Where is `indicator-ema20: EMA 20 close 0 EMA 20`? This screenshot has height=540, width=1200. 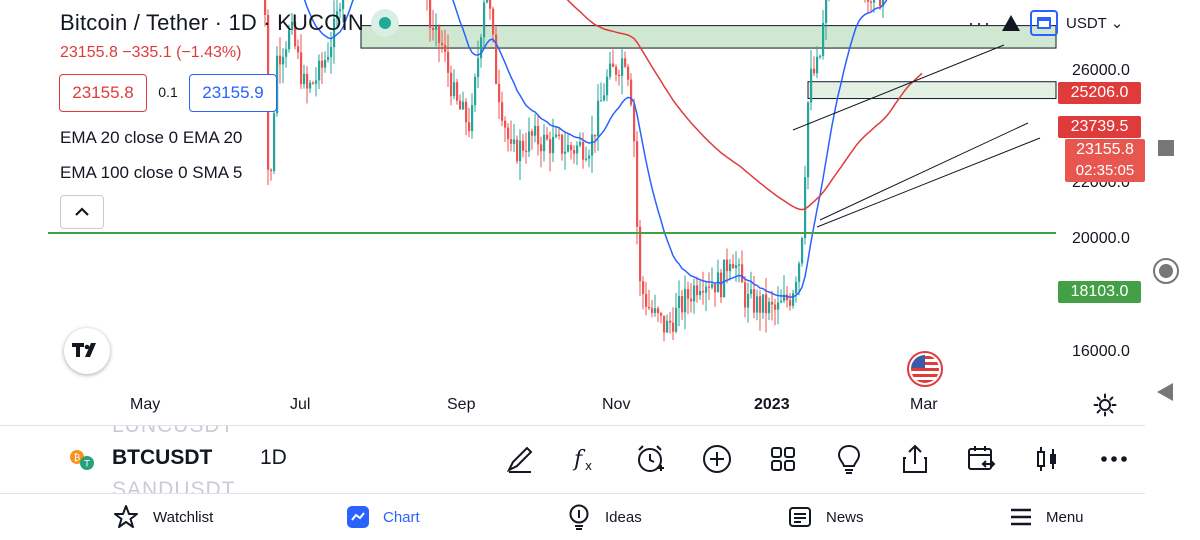
indicator-ema20: EMA 20 close 0 EMA 20 is located at coordinates (151, 137).